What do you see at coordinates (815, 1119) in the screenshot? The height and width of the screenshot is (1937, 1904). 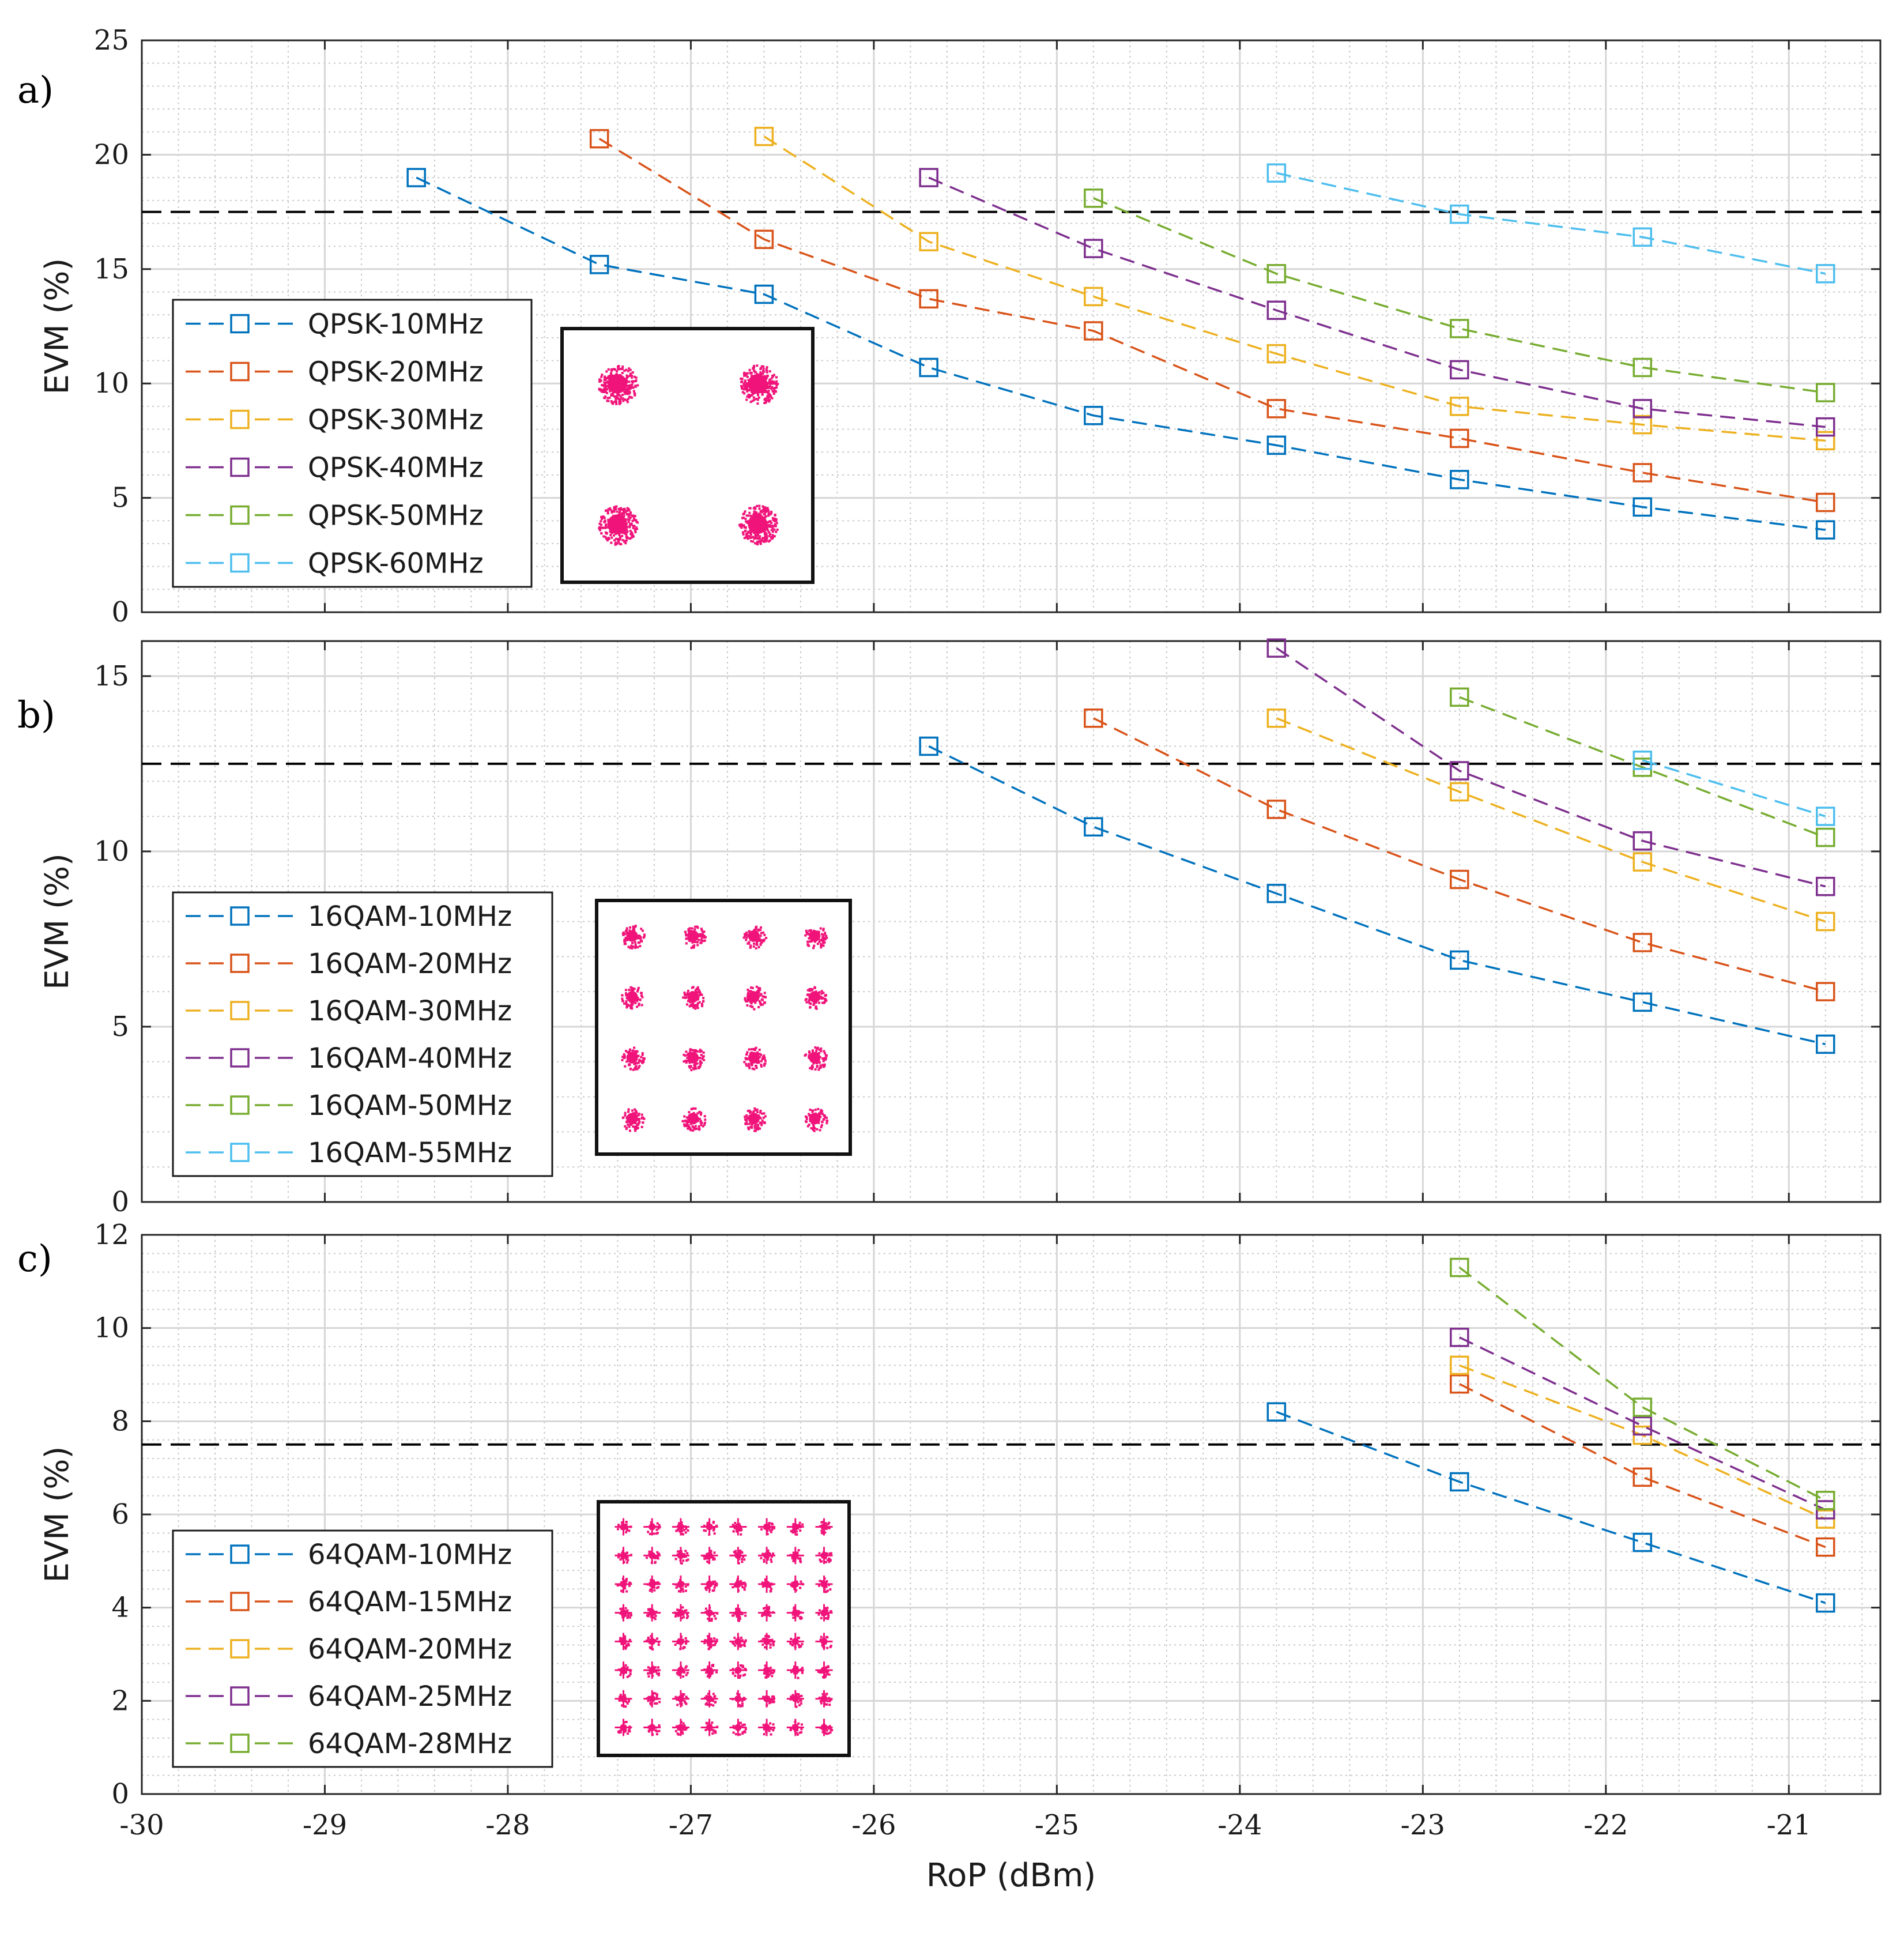 I see `constellation-core` at bounding box center [815, 1119].